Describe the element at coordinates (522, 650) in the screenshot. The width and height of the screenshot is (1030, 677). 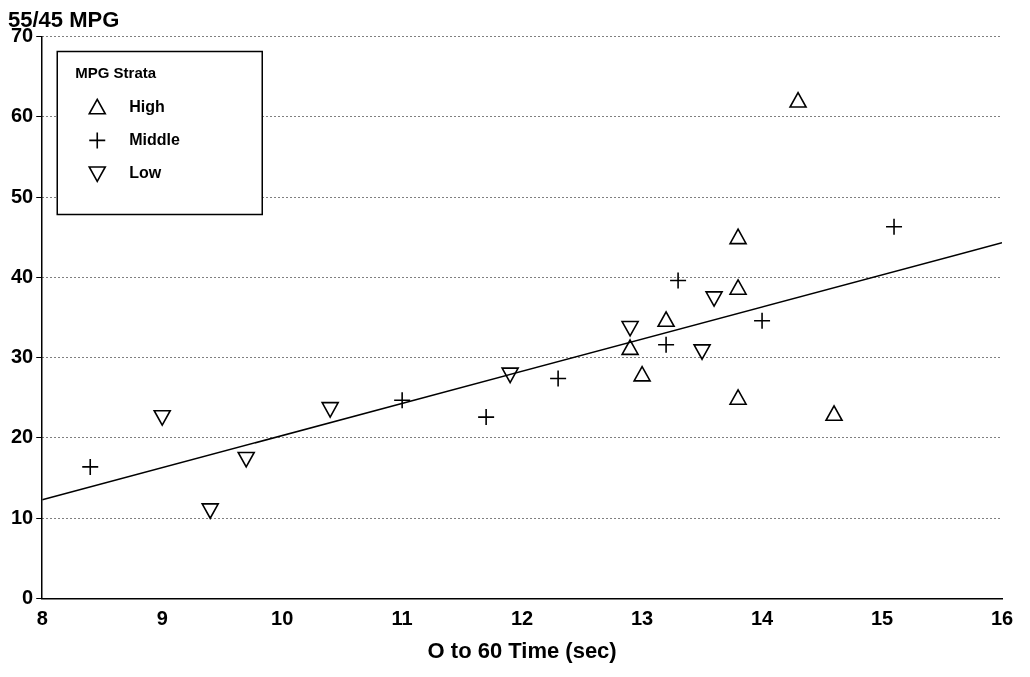
I see `x-axis-title: O to 60 Time (sec)` at that location.